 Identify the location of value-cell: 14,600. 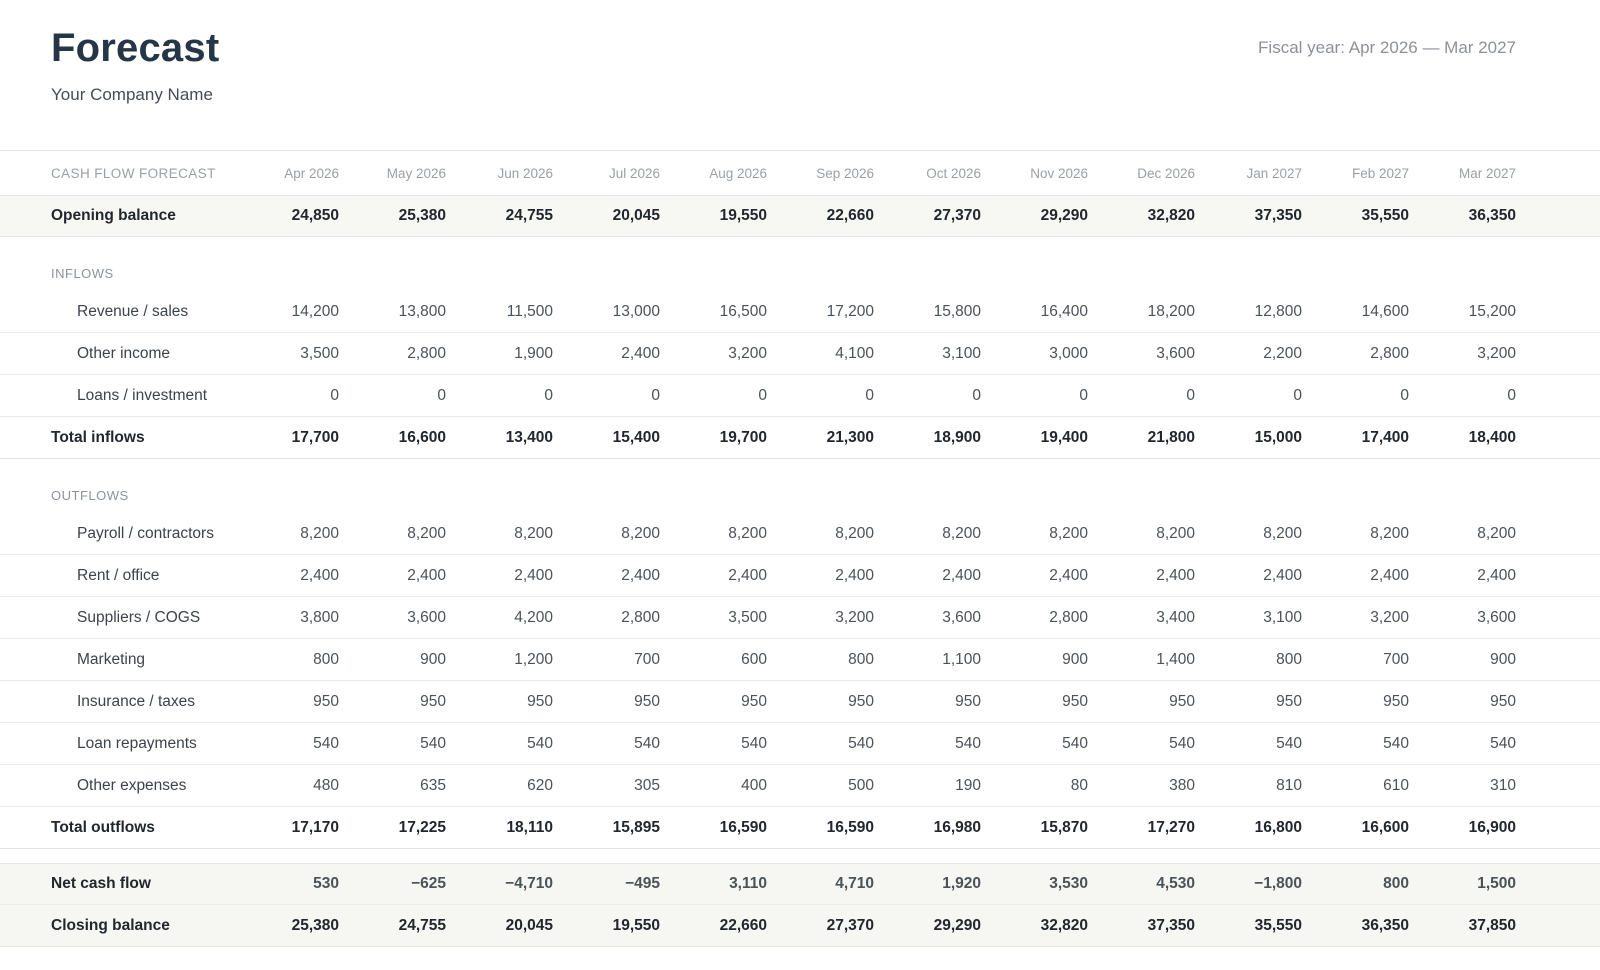
(1385, 311).